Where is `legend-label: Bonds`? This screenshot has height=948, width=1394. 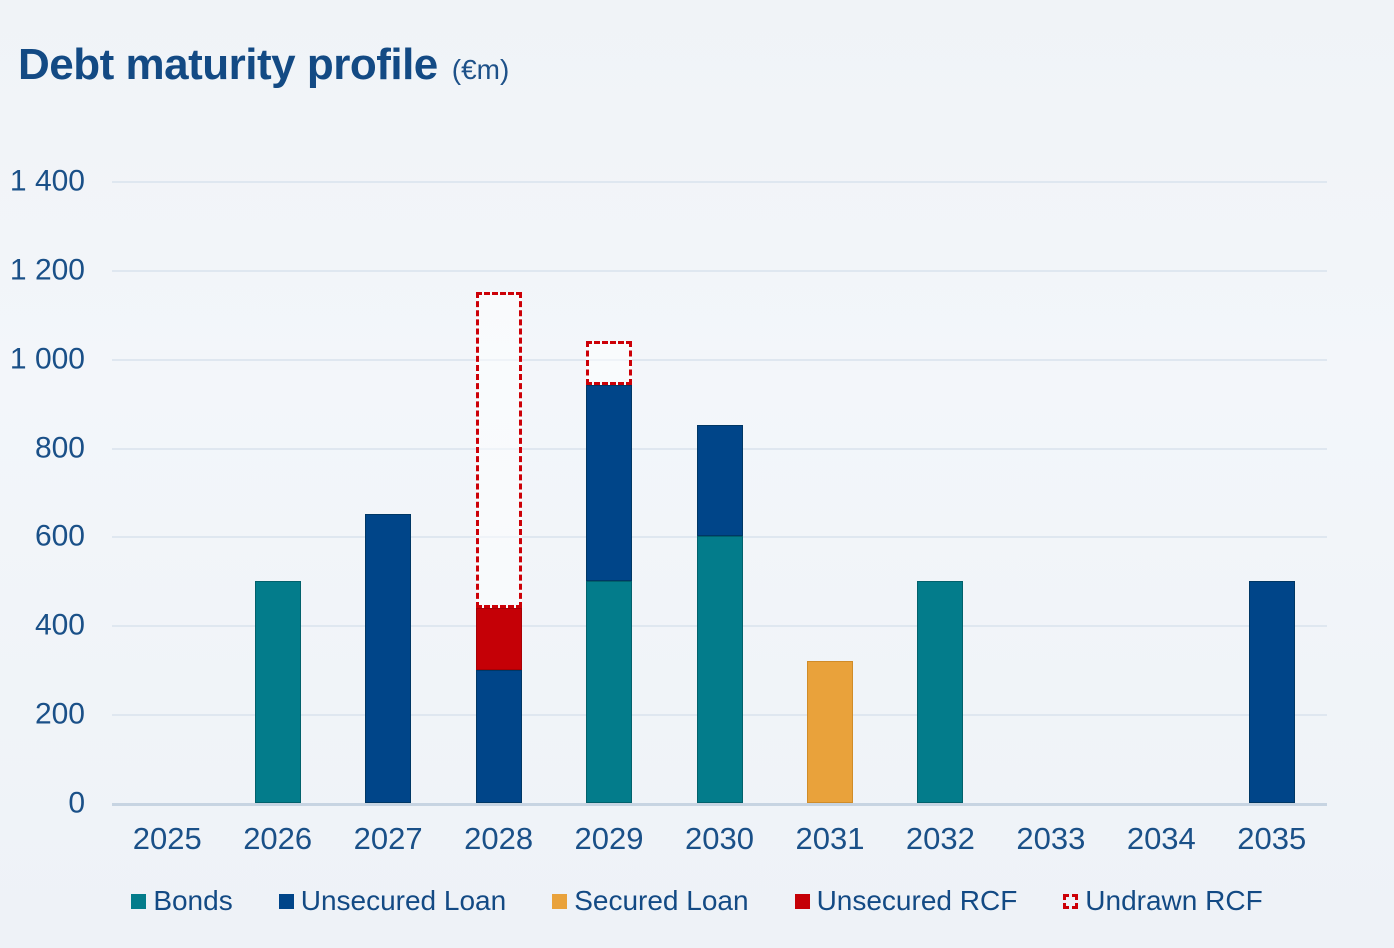
legend-label: Bonds is located at coordinates (193, 900).